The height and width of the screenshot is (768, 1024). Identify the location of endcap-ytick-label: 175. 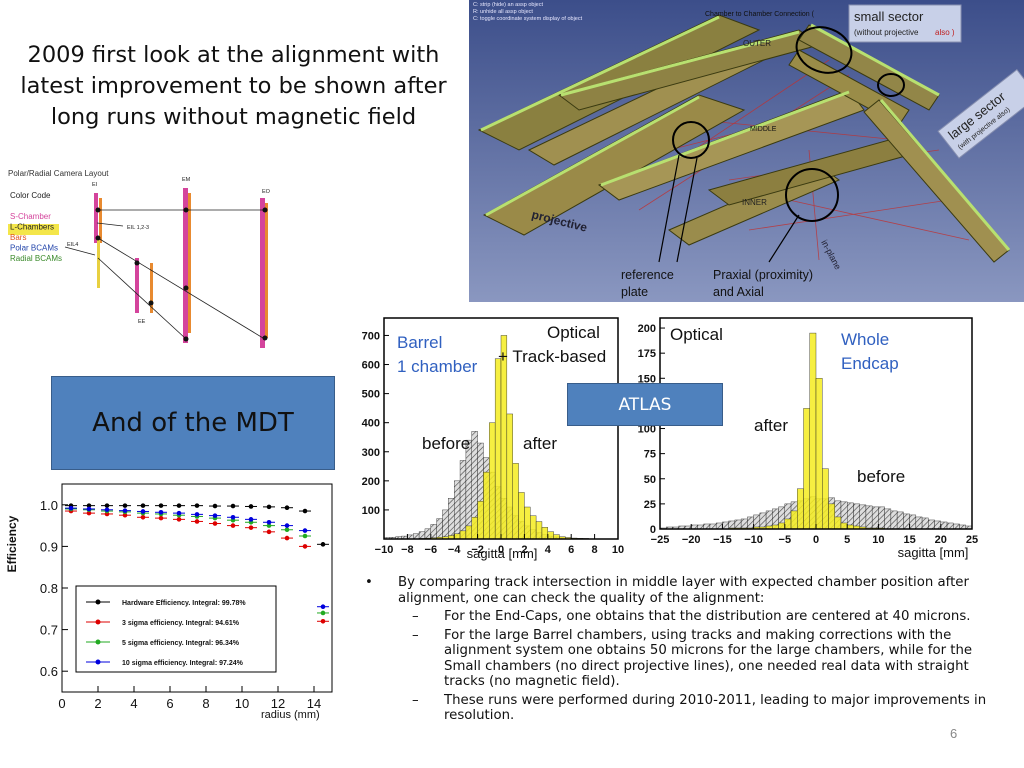
(647, 354).